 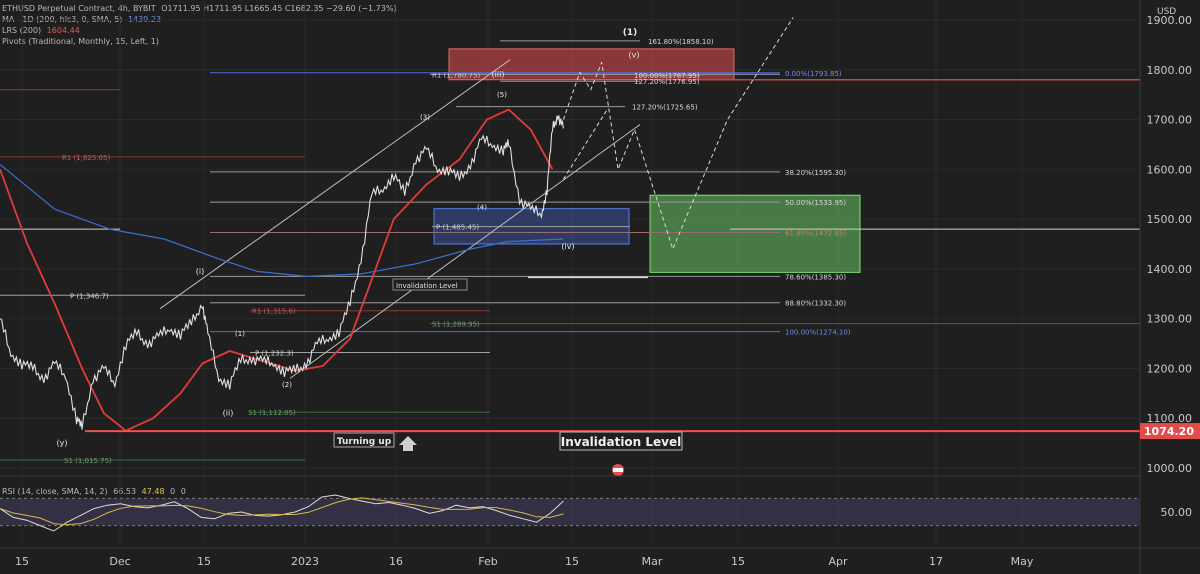 What do you see at coordinates (274, 354) in the screenshot?
I see `pivot-label: P (1,232.3)` at bounding box center [274, 354].